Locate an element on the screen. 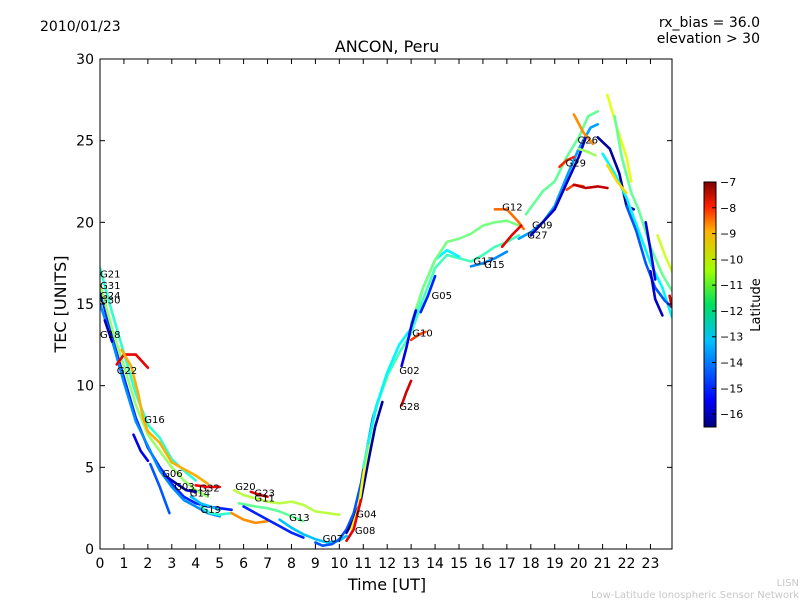  x-tick-label: 2 is located at coordinates (147, 564).